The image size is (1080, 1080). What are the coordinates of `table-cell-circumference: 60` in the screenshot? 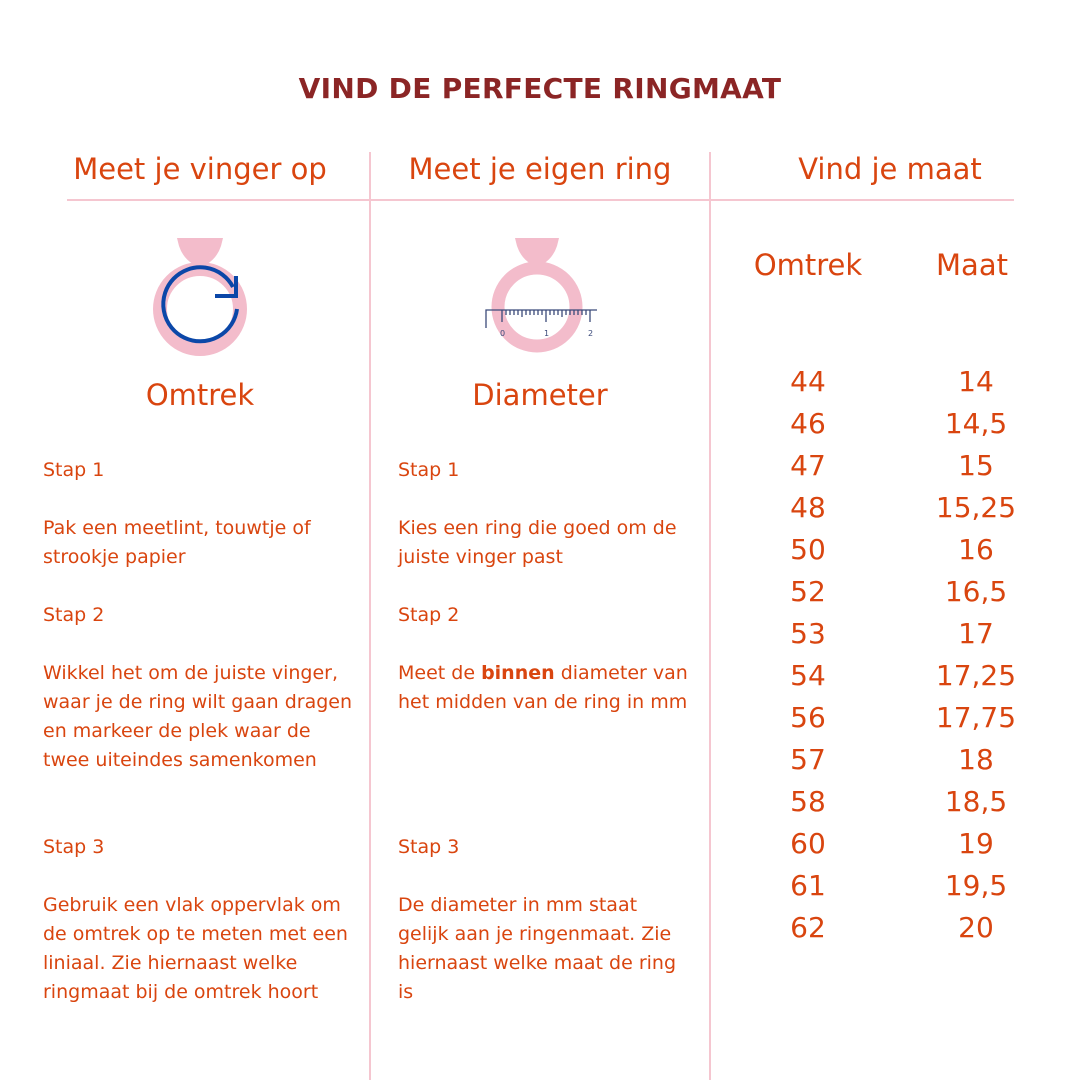 It's located at (808, 843).